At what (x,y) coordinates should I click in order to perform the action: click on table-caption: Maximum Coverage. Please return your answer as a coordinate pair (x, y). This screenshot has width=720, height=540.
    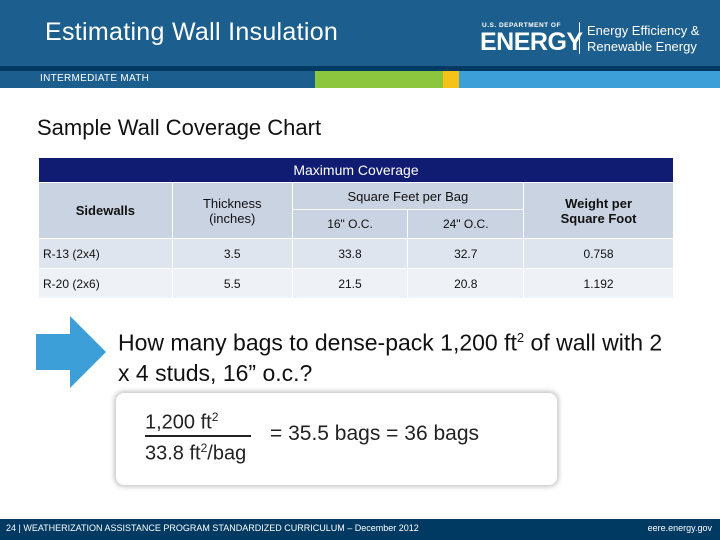
    Looking at the image, I should click on (356, 170).